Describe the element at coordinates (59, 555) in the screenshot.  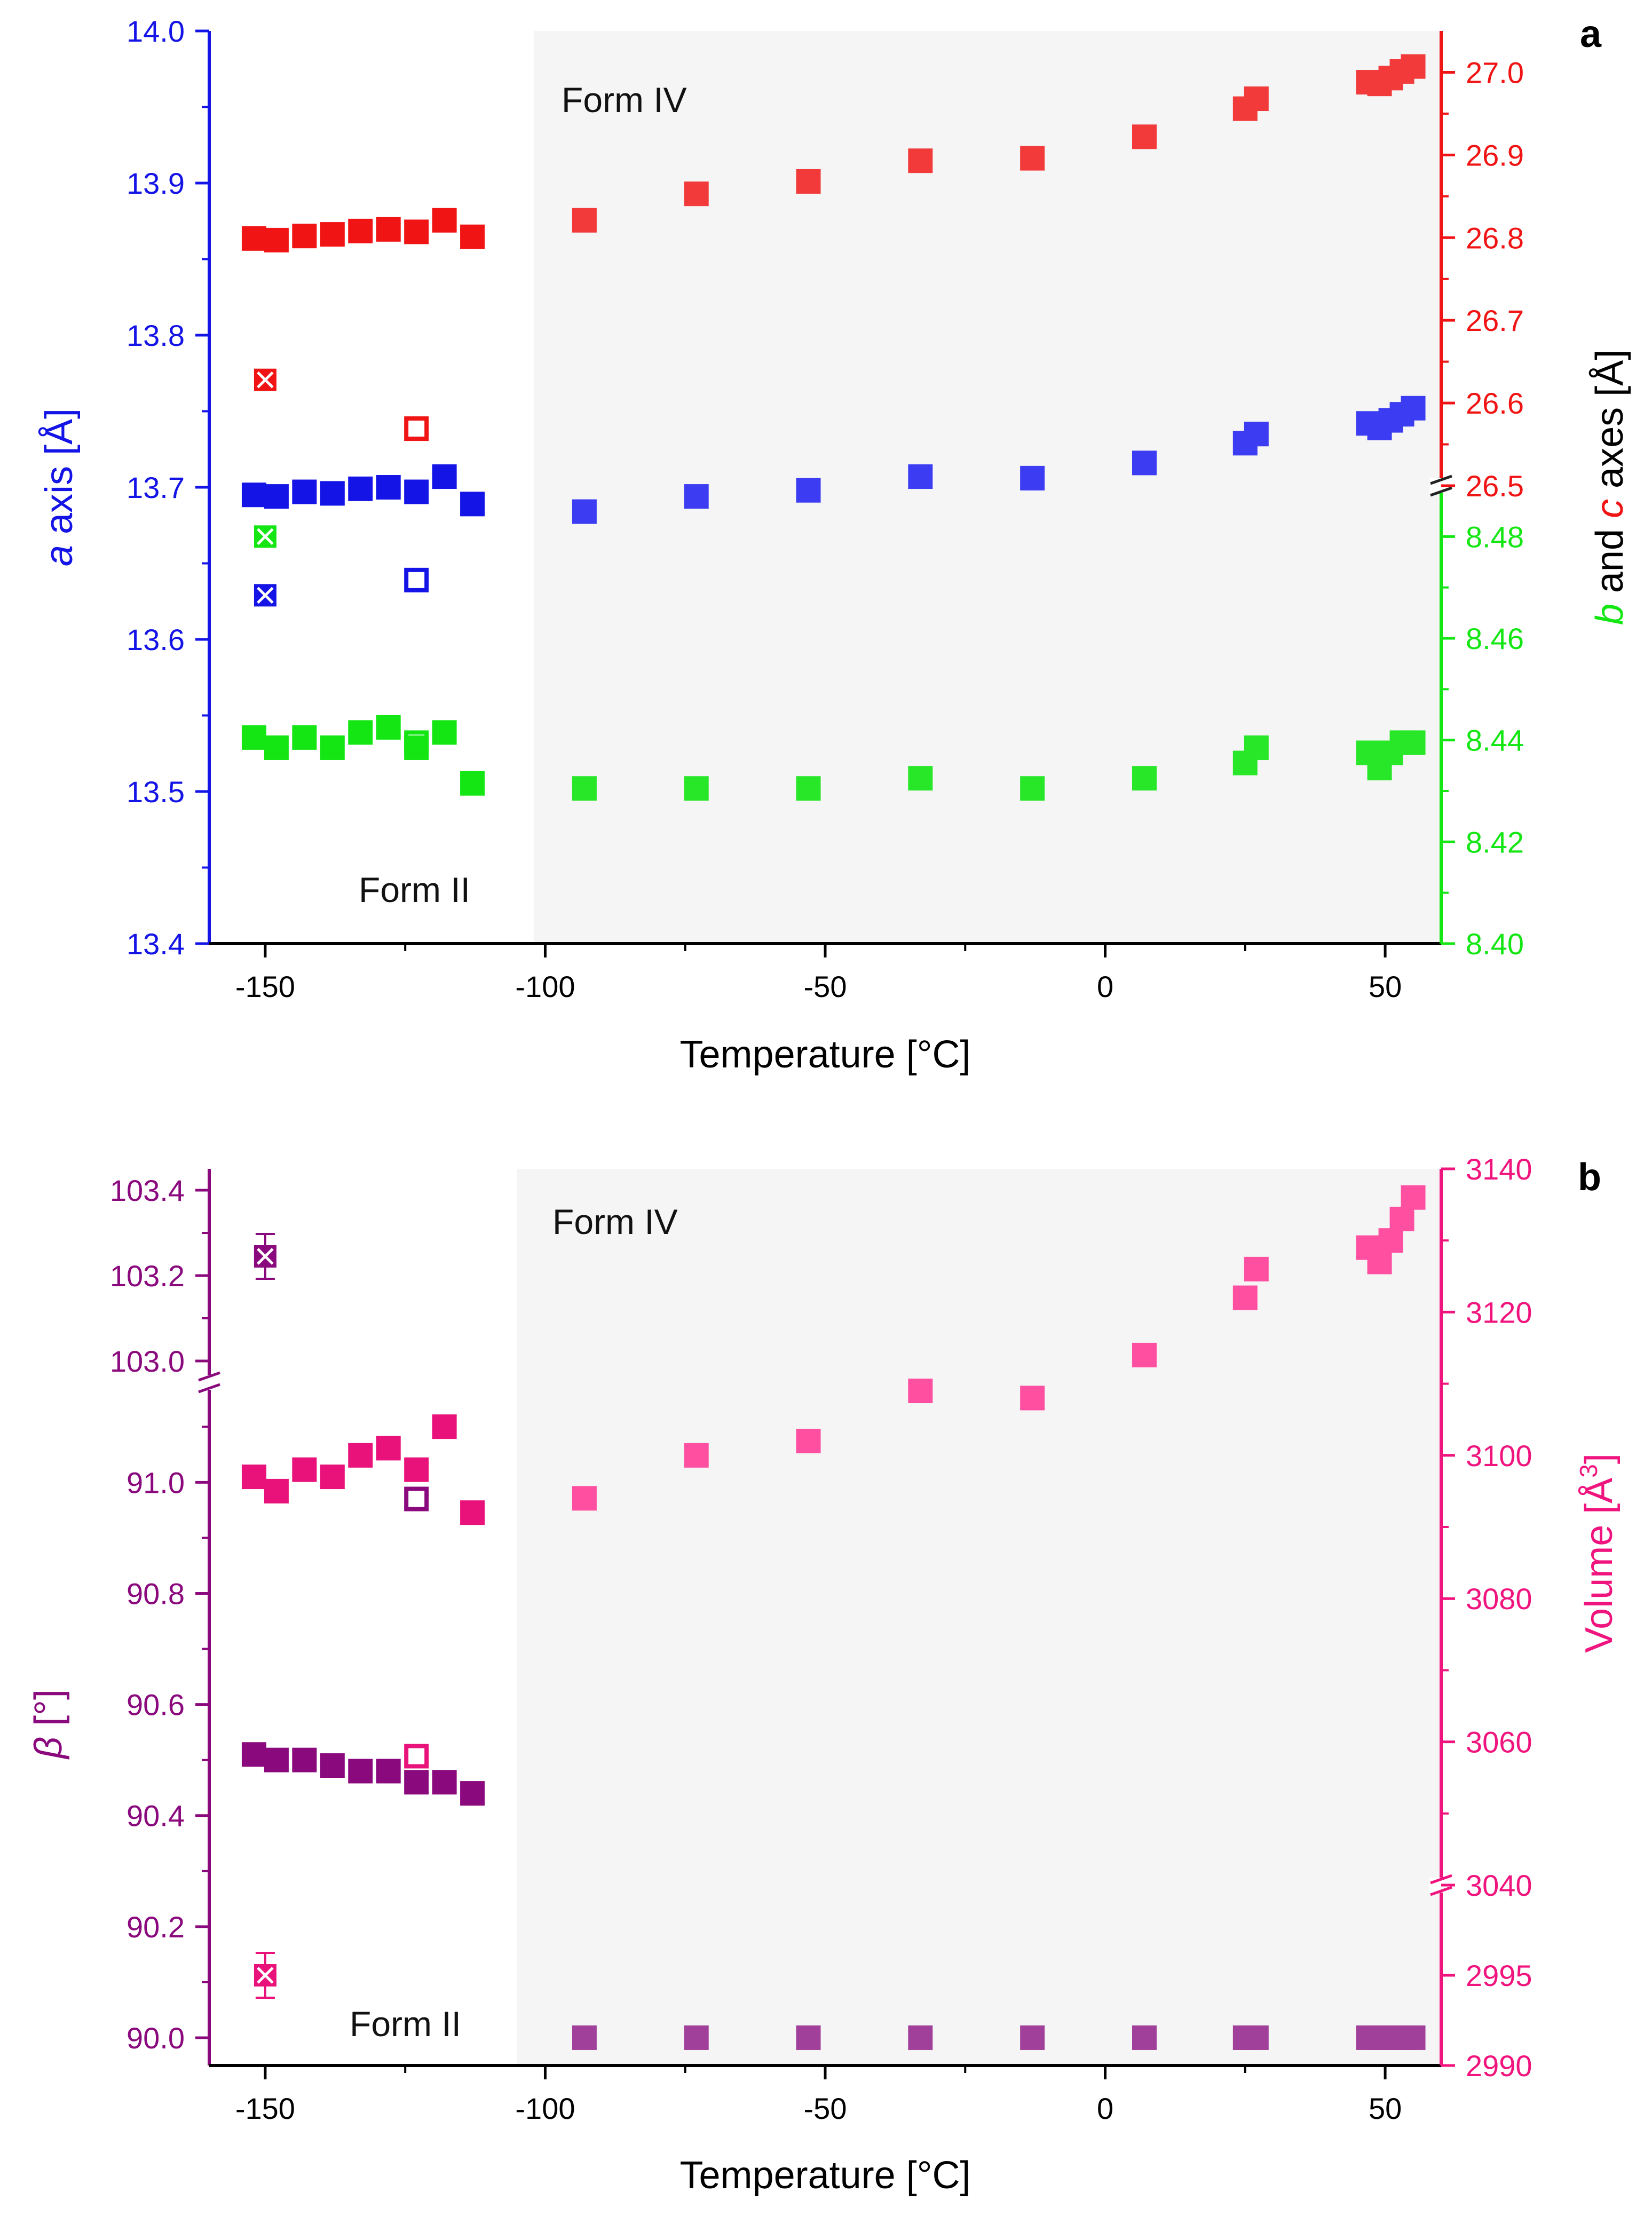
I see `left-axis-title-italic: a` at that location.